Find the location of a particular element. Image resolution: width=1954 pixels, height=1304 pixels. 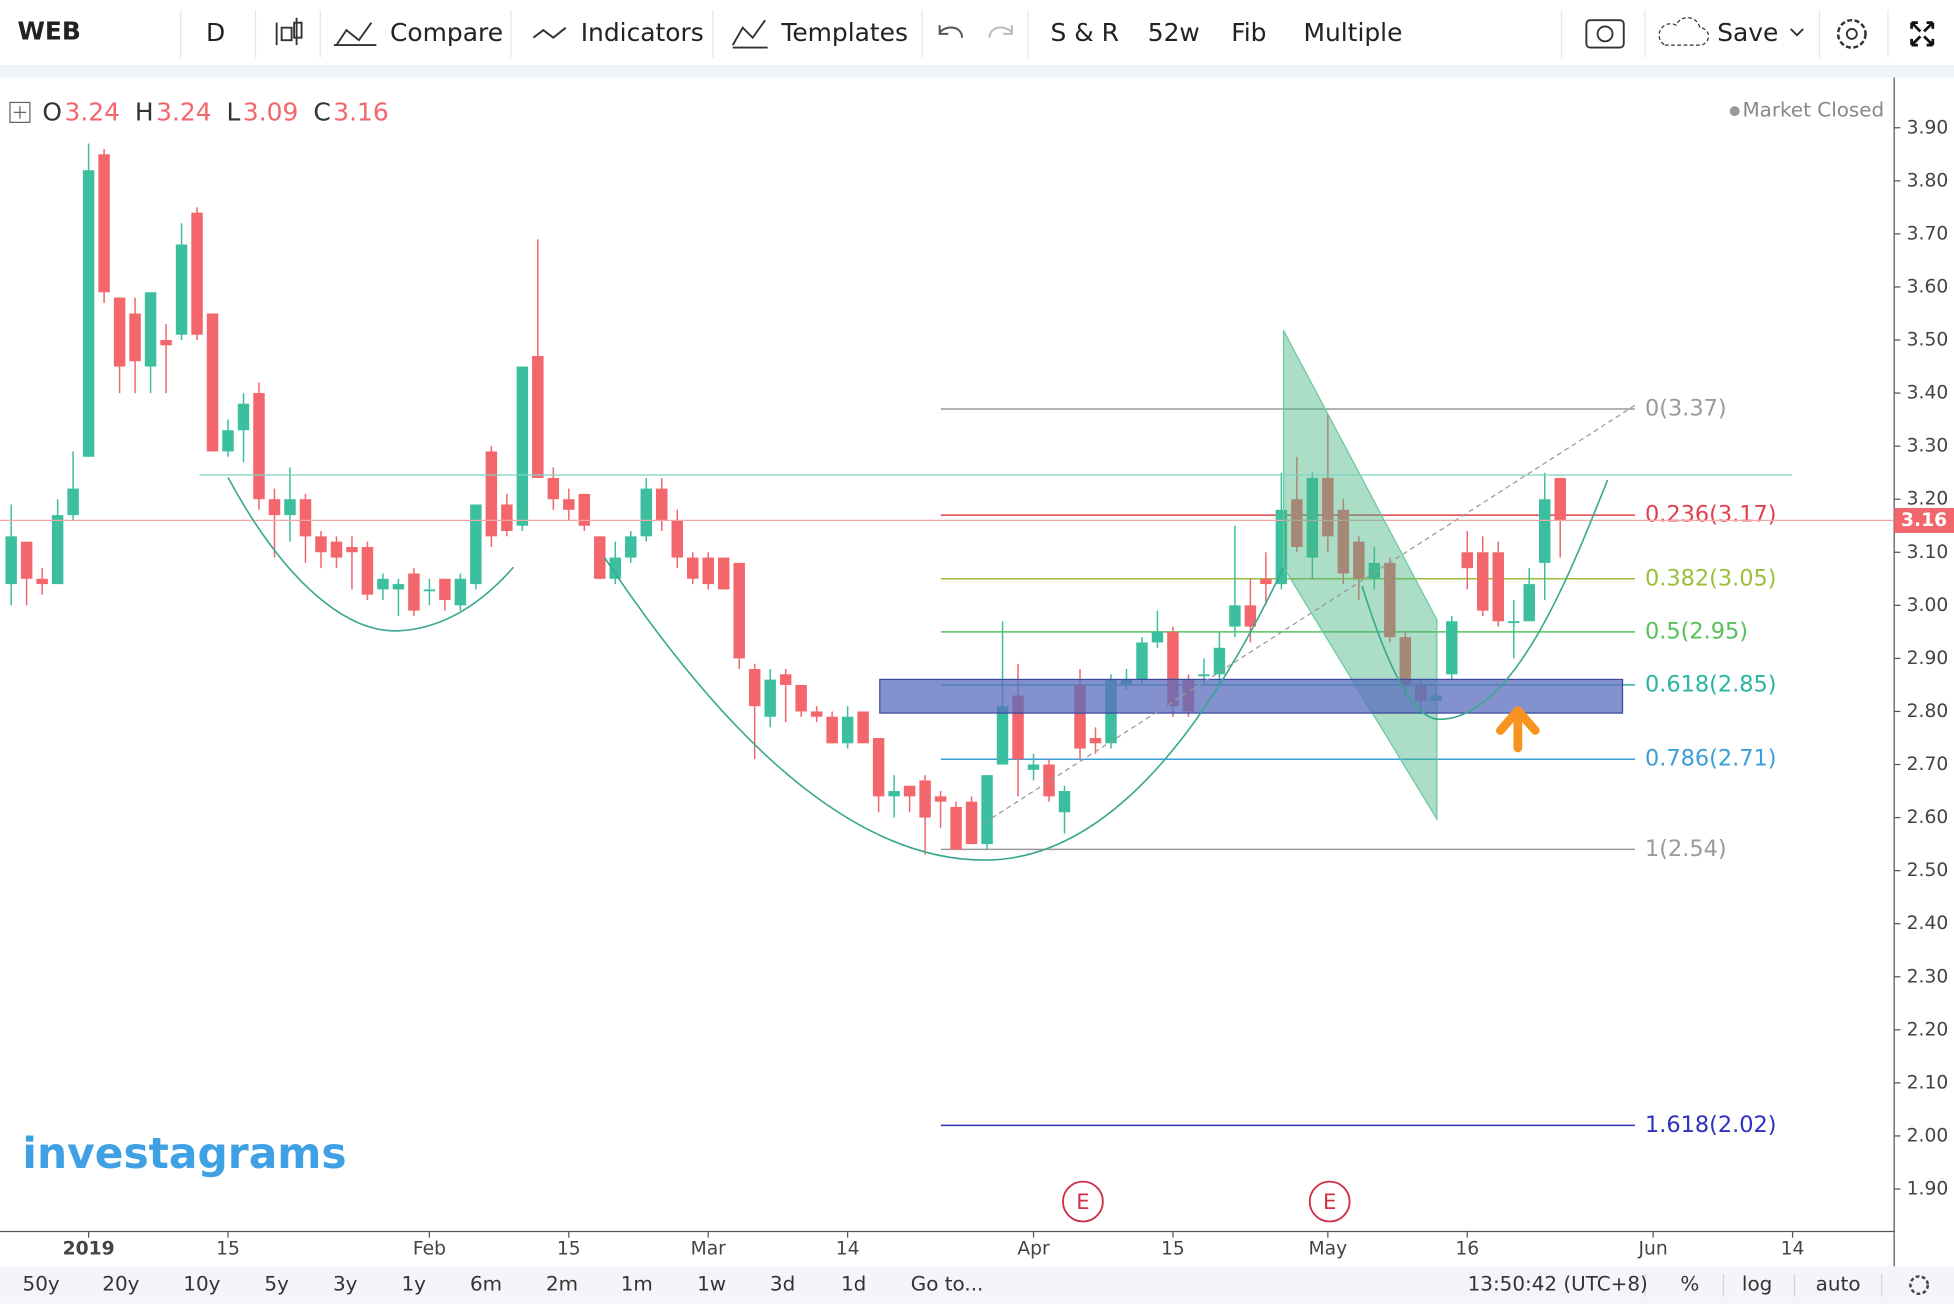

range-button: 10y is located at coordinates (201, 1284).